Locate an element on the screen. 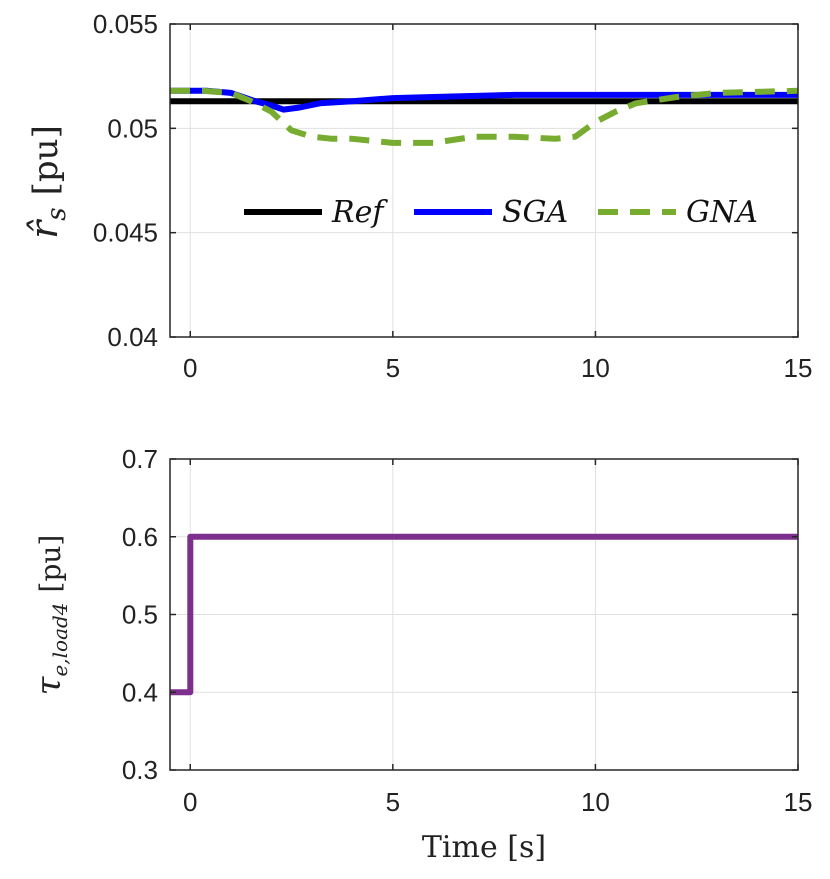 The height and width of the screenshot is (879, 830). legend-label-sga: SGA is located at coordinates (535, 212).